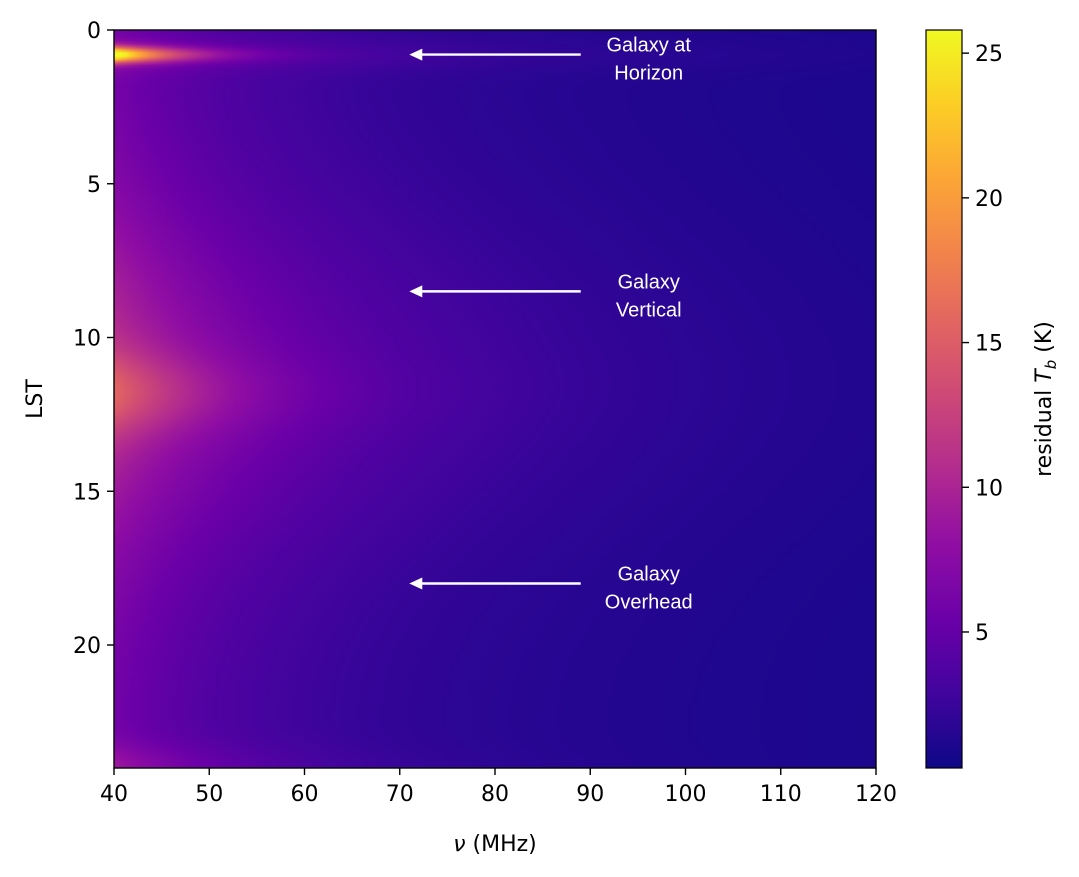  Describe the element at coordinates (648, 74) in the screenshot. I see `annotation-text: Horizon` at that location.